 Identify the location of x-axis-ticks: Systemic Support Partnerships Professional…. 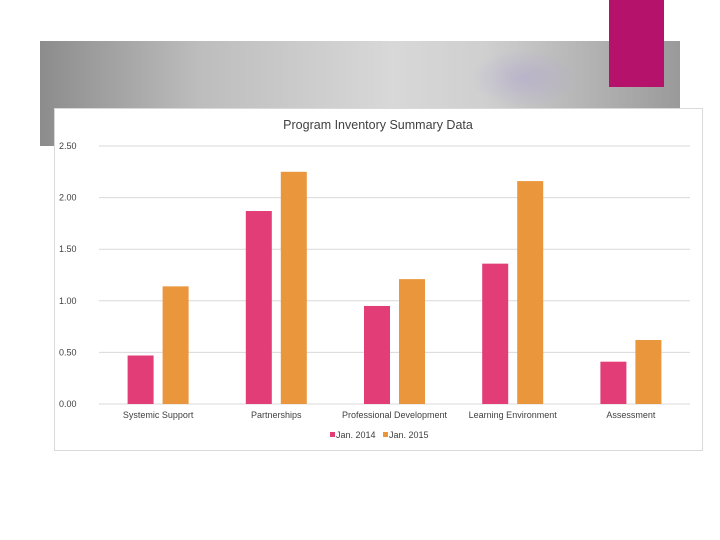
(389, 415).